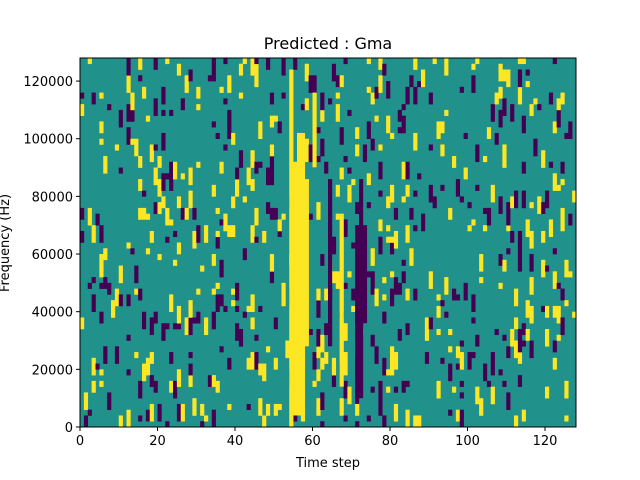 The width and height of the screenshot is (640, 480). What do you see at coordinates (328, 248) in the screenshot?
I see `heatmap-bands` at bounding box center [328, 248].